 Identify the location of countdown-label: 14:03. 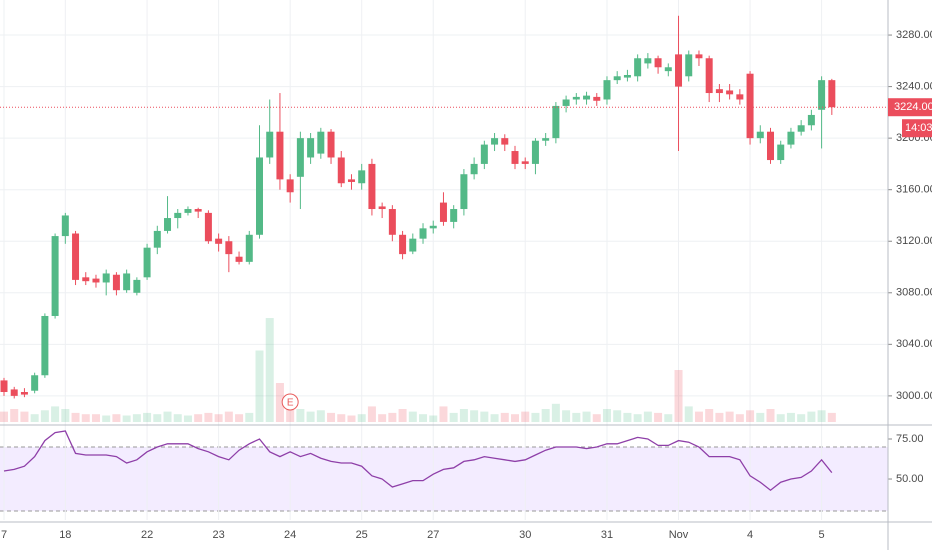
(918, 128).